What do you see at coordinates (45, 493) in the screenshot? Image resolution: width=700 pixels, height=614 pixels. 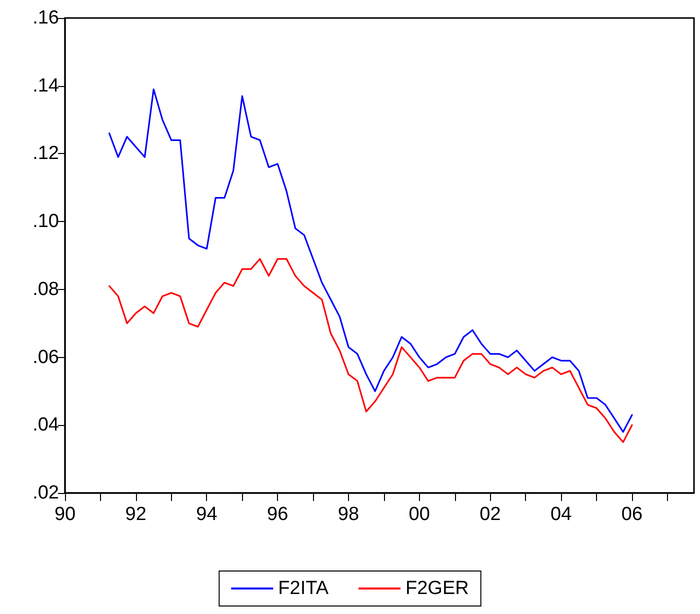 I see `y-tick-label: .02` at bounding box center [45, 493].